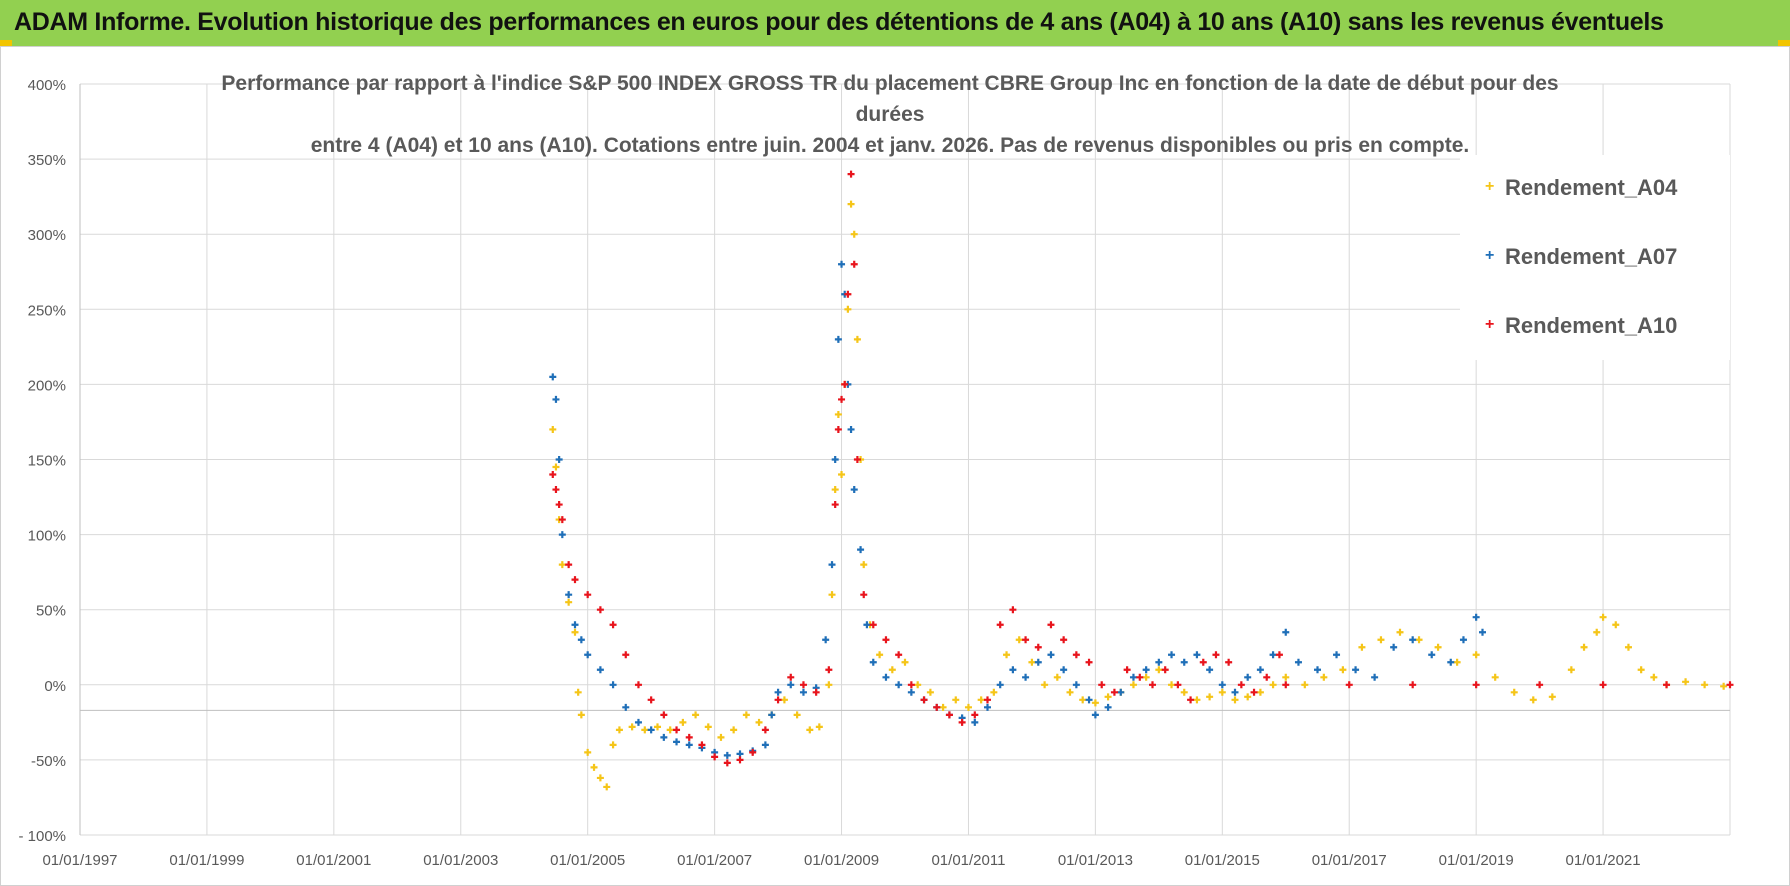 The height and width of the screenshot is (886, 1790). Describe the element at coordinates (1784, 43) in the screenshot. I see `banner-corner-right` at that location.